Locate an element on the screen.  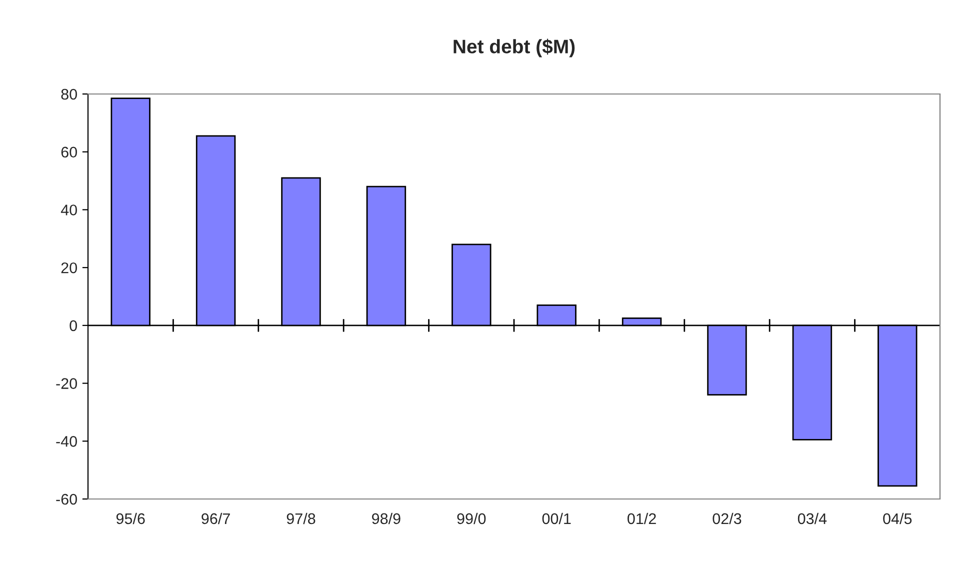
x-tick-label: 95/6 is located at coordinates (130, 518).